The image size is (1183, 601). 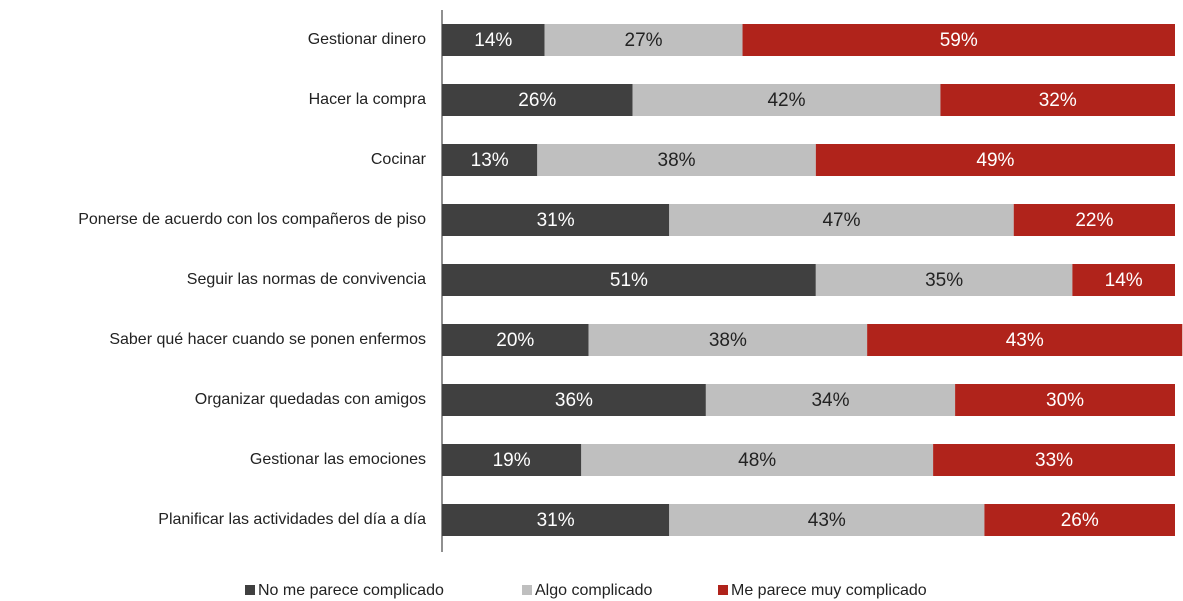 I want to click on legend-label: No me parece complicado, so click(x=351, y=590).